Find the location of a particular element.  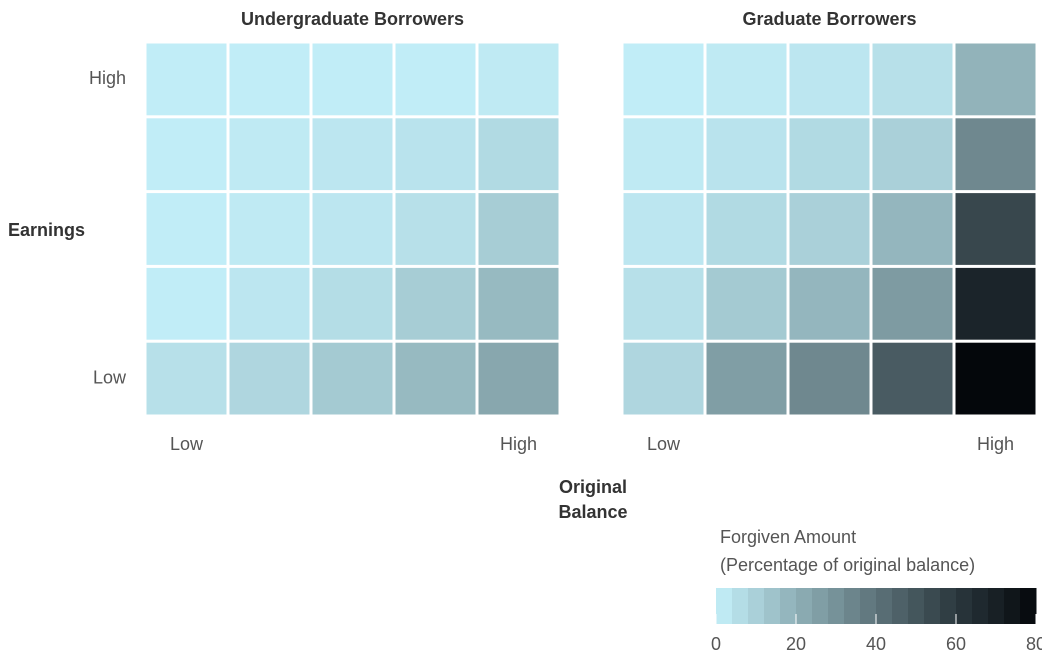

colorbar-title: (Percentage of original balance) is located at coordinates (847, 565).